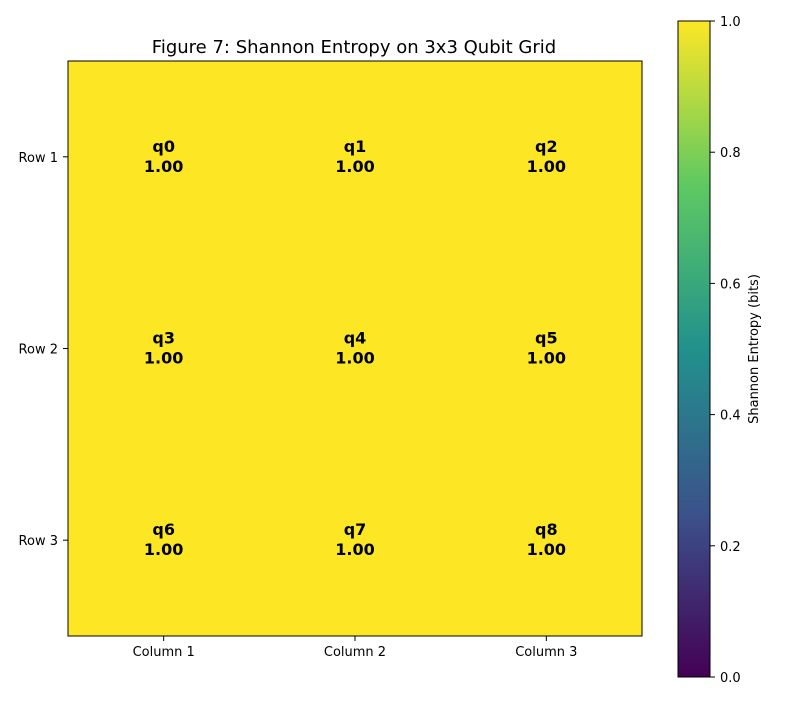  I want to click on heatmap-cell-q5, so click(546, 348).